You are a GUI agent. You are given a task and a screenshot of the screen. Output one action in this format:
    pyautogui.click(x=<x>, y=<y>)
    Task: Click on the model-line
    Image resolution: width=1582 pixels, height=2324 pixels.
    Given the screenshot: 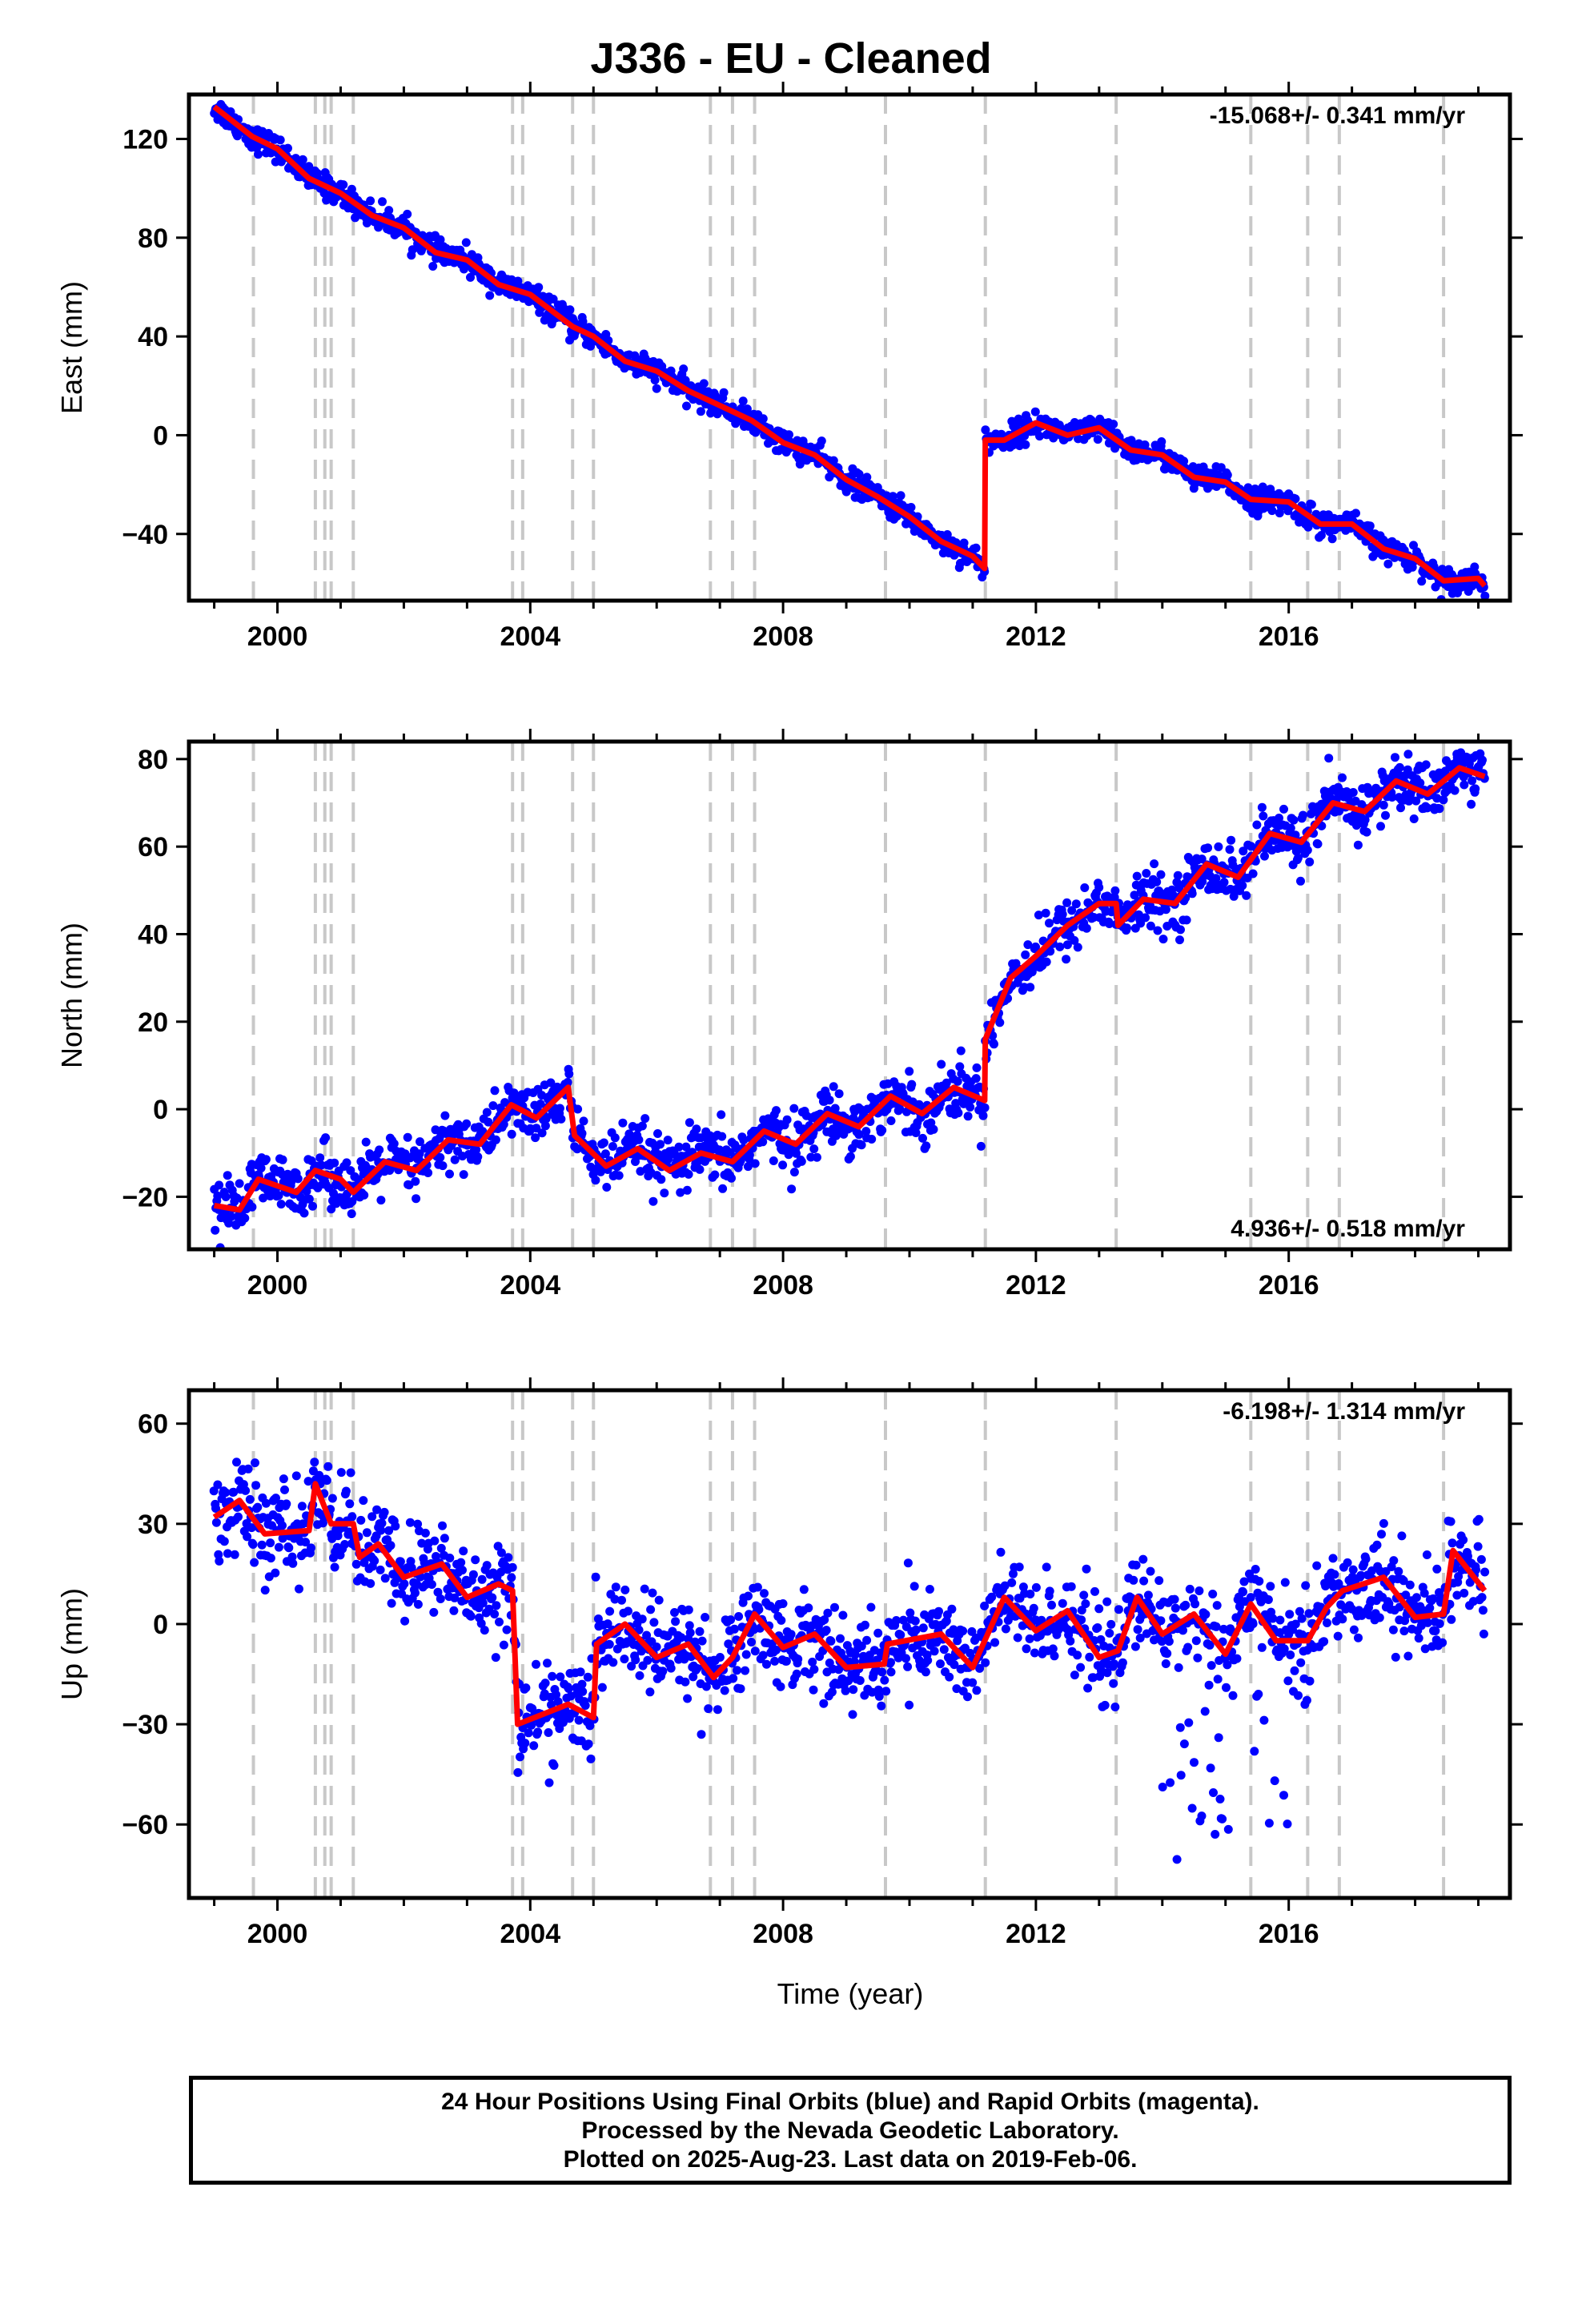 What is the action you would take?
    pyautogui.click(x=850, y=1604)
    